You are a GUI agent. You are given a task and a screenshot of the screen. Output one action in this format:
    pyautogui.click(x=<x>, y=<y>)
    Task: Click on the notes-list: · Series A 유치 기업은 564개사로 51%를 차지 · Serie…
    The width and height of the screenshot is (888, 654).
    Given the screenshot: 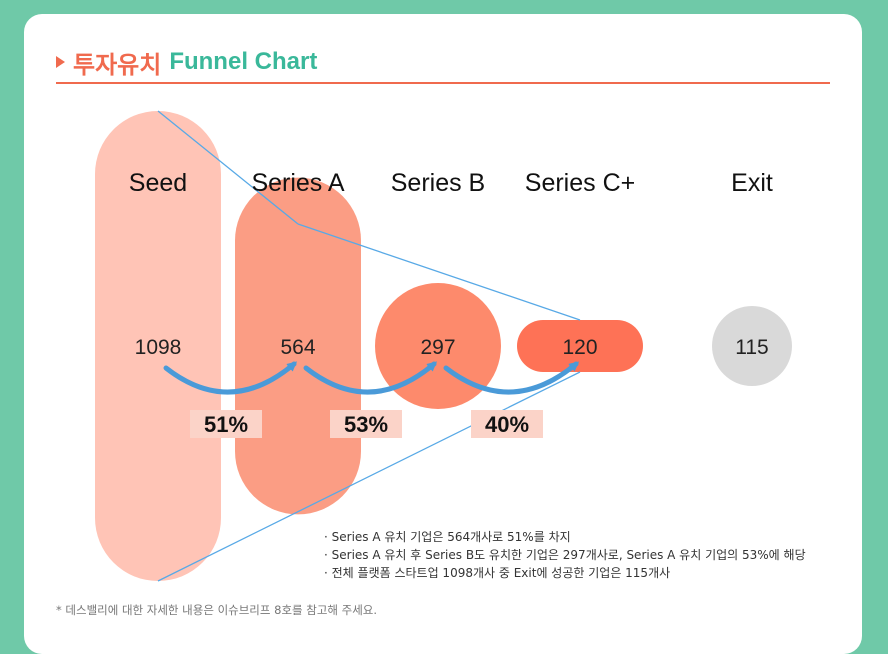 What is the action you would take?
    pyautogui.click(x=565, y=555)
    